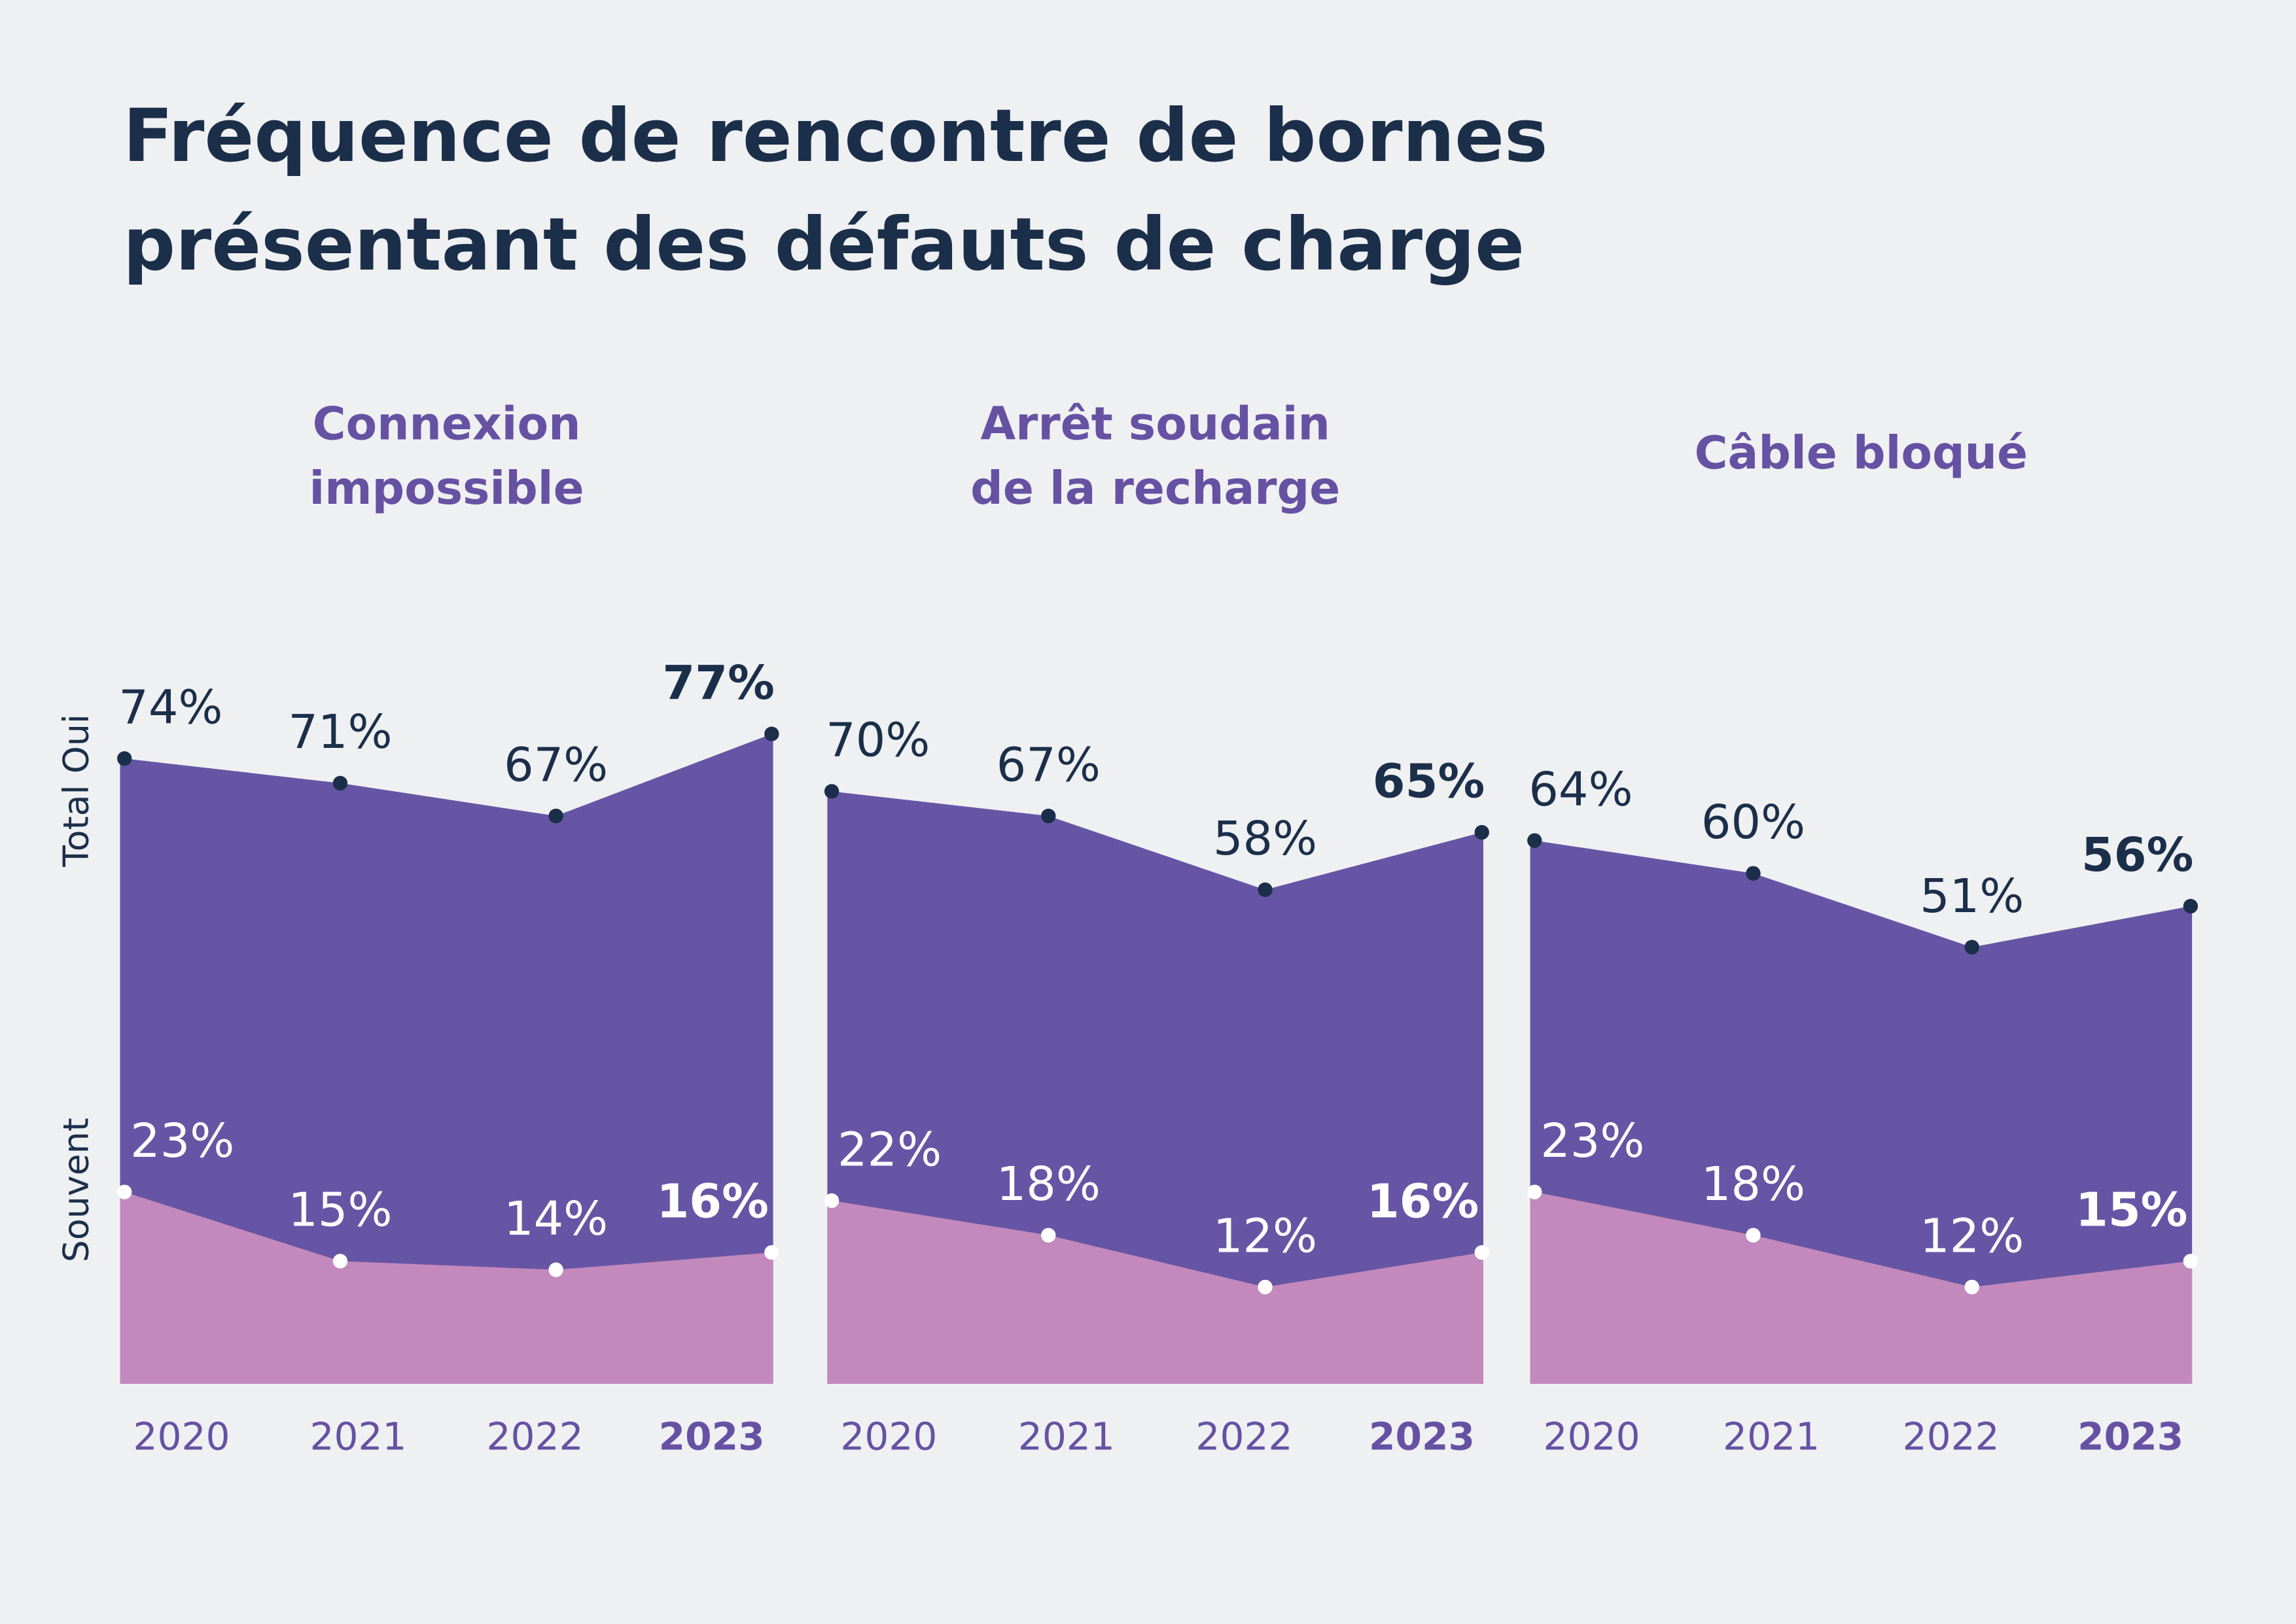 This screenshot has height=1624, width=2296. What do you see at coordinates (878, 740) in the screenshot?
I see `data-label-total-oui: 70%` at bounding box center [878, 740].